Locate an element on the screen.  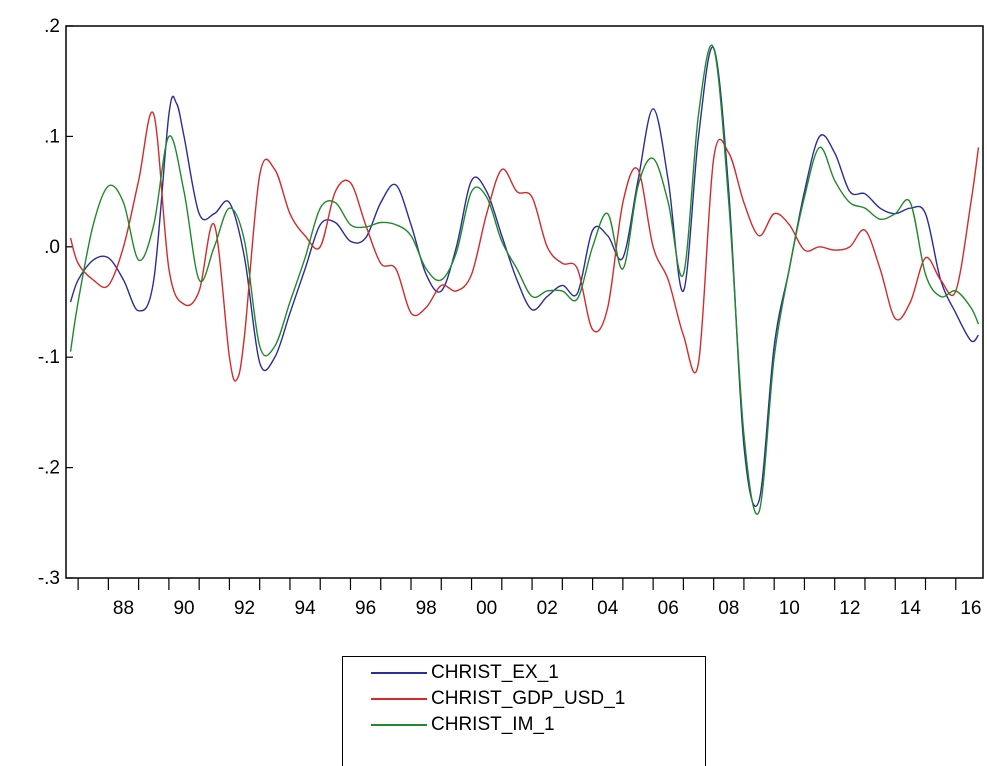
legend-item-ex: CHRIST_EX_1 is located at coordinates (524, 673).